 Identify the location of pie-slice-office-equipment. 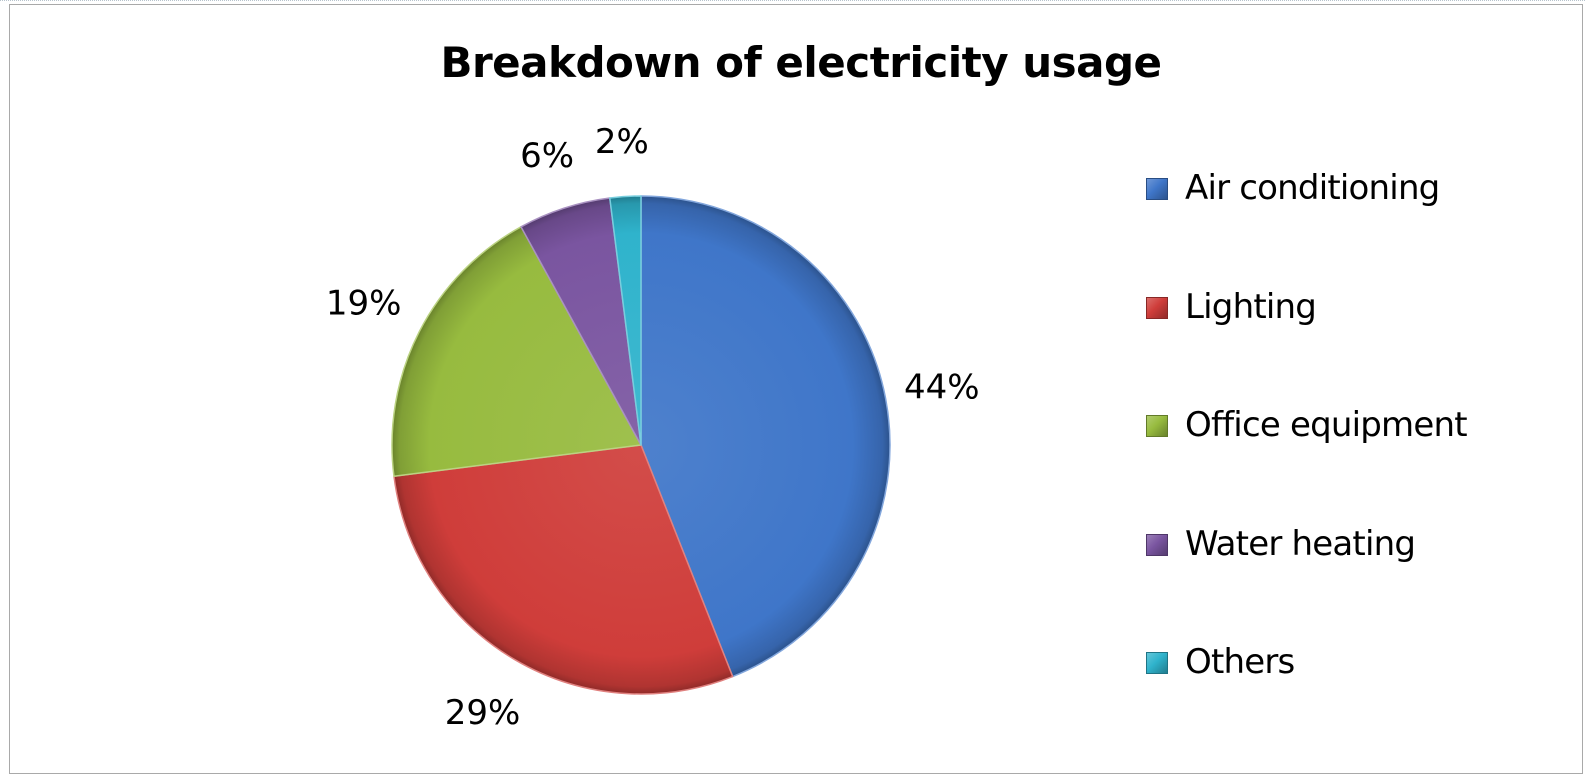
(516, 351).